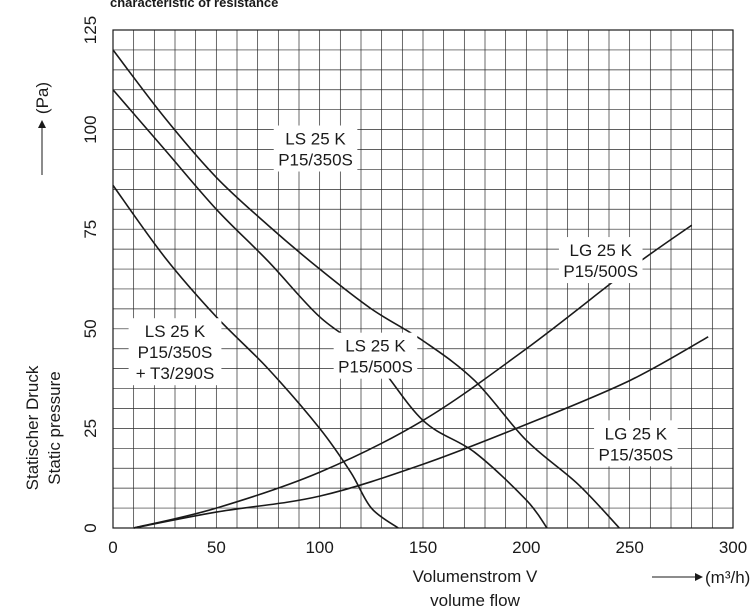 The height and width of the screenshot is (612, 750). What do you see at coordinates (475, 576) in the screenshot?
I see `x-axis-label: Volumenstrom V` at bounding box center [475, 576].